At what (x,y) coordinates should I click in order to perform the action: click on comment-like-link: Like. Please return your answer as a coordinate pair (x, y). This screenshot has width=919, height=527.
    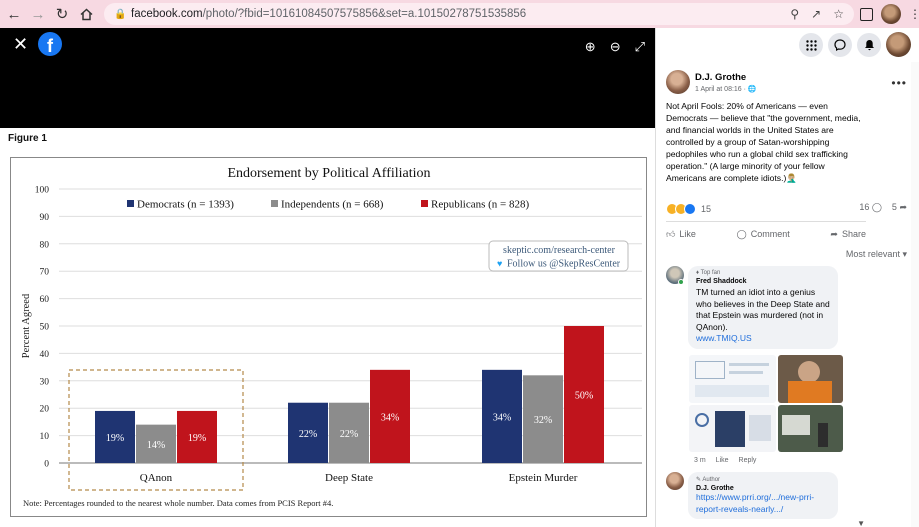
    Looking at the image, I should click on (722, 460).